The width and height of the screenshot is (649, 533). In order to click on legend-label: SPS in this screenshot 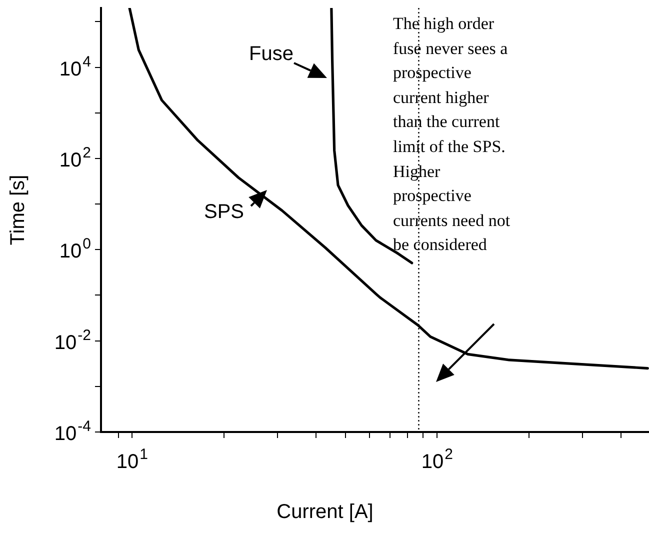, I will do `click(224, 212)`.